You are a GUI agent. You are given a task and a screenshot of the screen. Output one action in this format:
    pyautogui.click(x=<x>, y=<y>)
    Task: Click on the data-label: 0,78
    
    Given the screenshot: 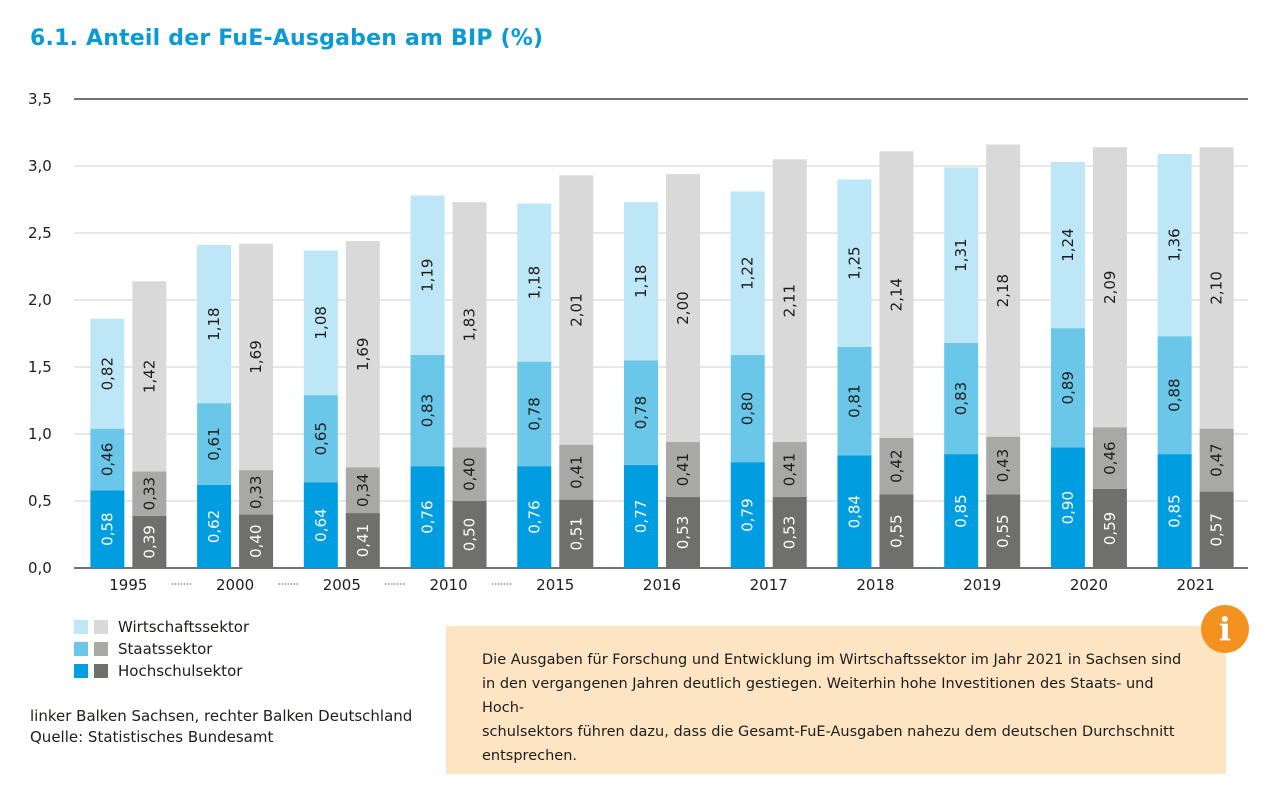 What is the action you would take?
    pyautogui.click(x=534, y=413)
    